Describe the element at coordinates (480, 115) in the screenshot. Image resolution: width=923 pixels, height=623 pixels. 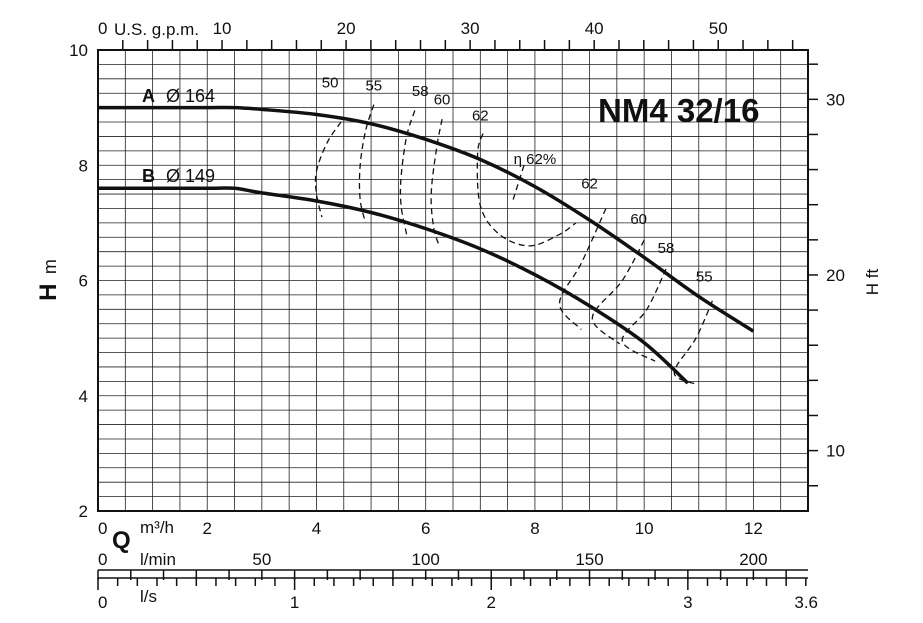
I see `efficiency-label-4: 62` at that location.